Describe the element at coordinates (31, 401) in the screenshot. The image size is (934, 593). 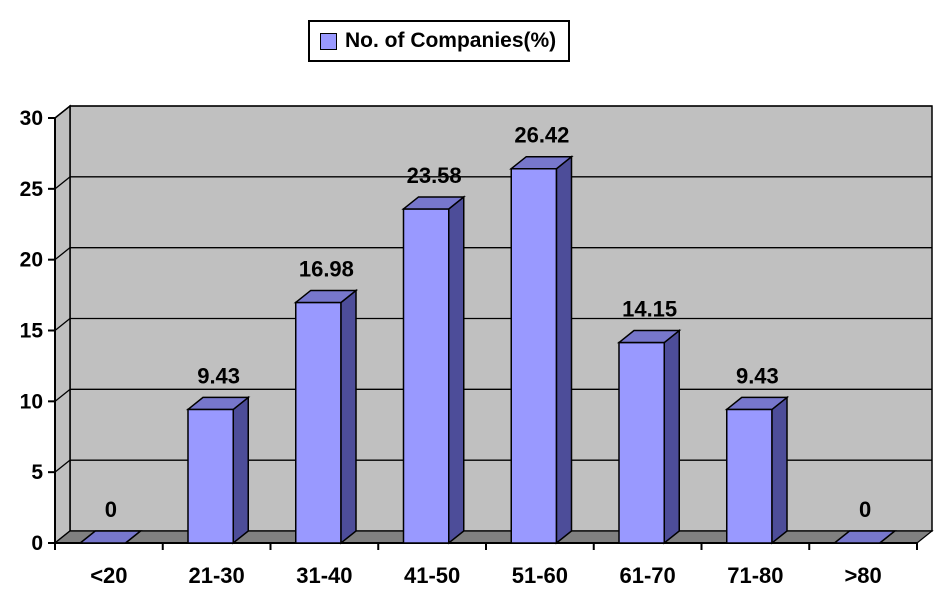
I see `y-tick-label: 10` at that location.